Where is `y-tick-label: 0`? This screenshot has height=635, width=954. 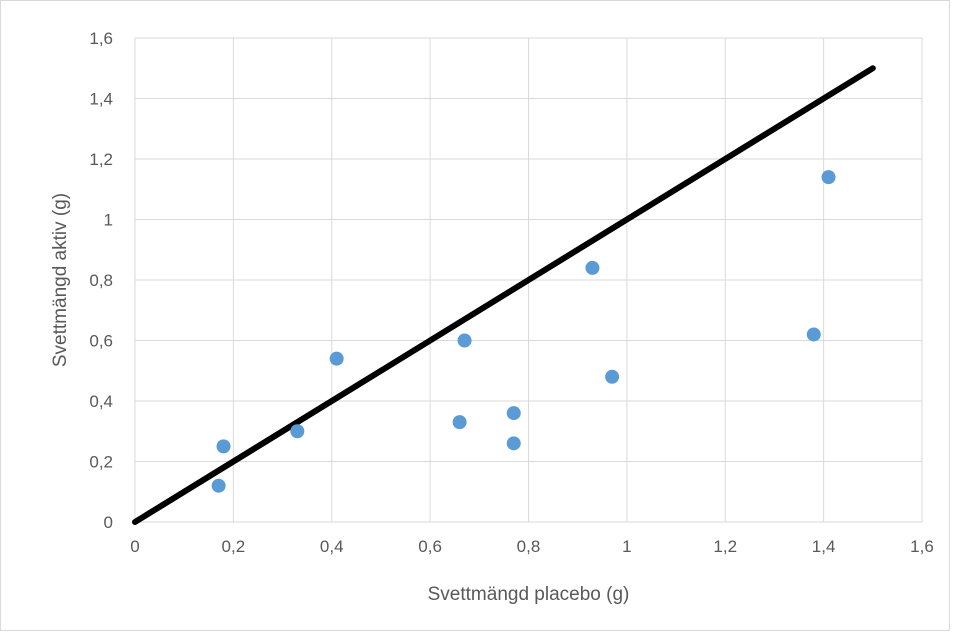
y-tick-label: 0 is located at coordinates (108, 522).